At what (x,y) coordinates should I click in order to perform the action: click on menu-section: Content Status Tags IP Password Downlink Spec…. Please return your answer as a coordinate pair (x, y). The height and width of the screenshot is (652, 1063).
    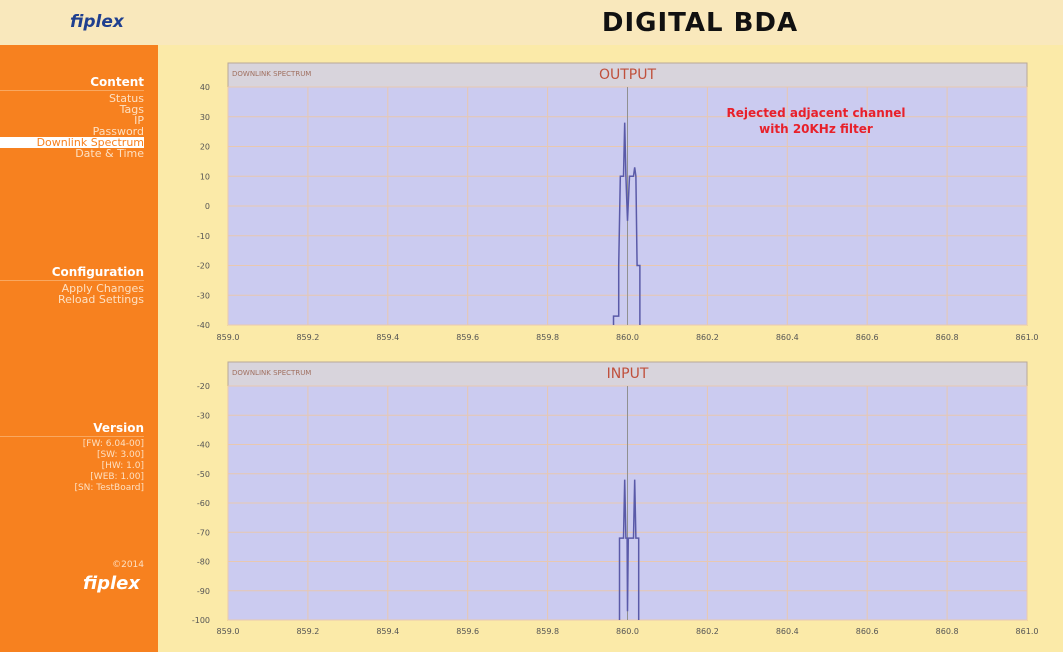
    Looking at the image, I should click on (72, 117).